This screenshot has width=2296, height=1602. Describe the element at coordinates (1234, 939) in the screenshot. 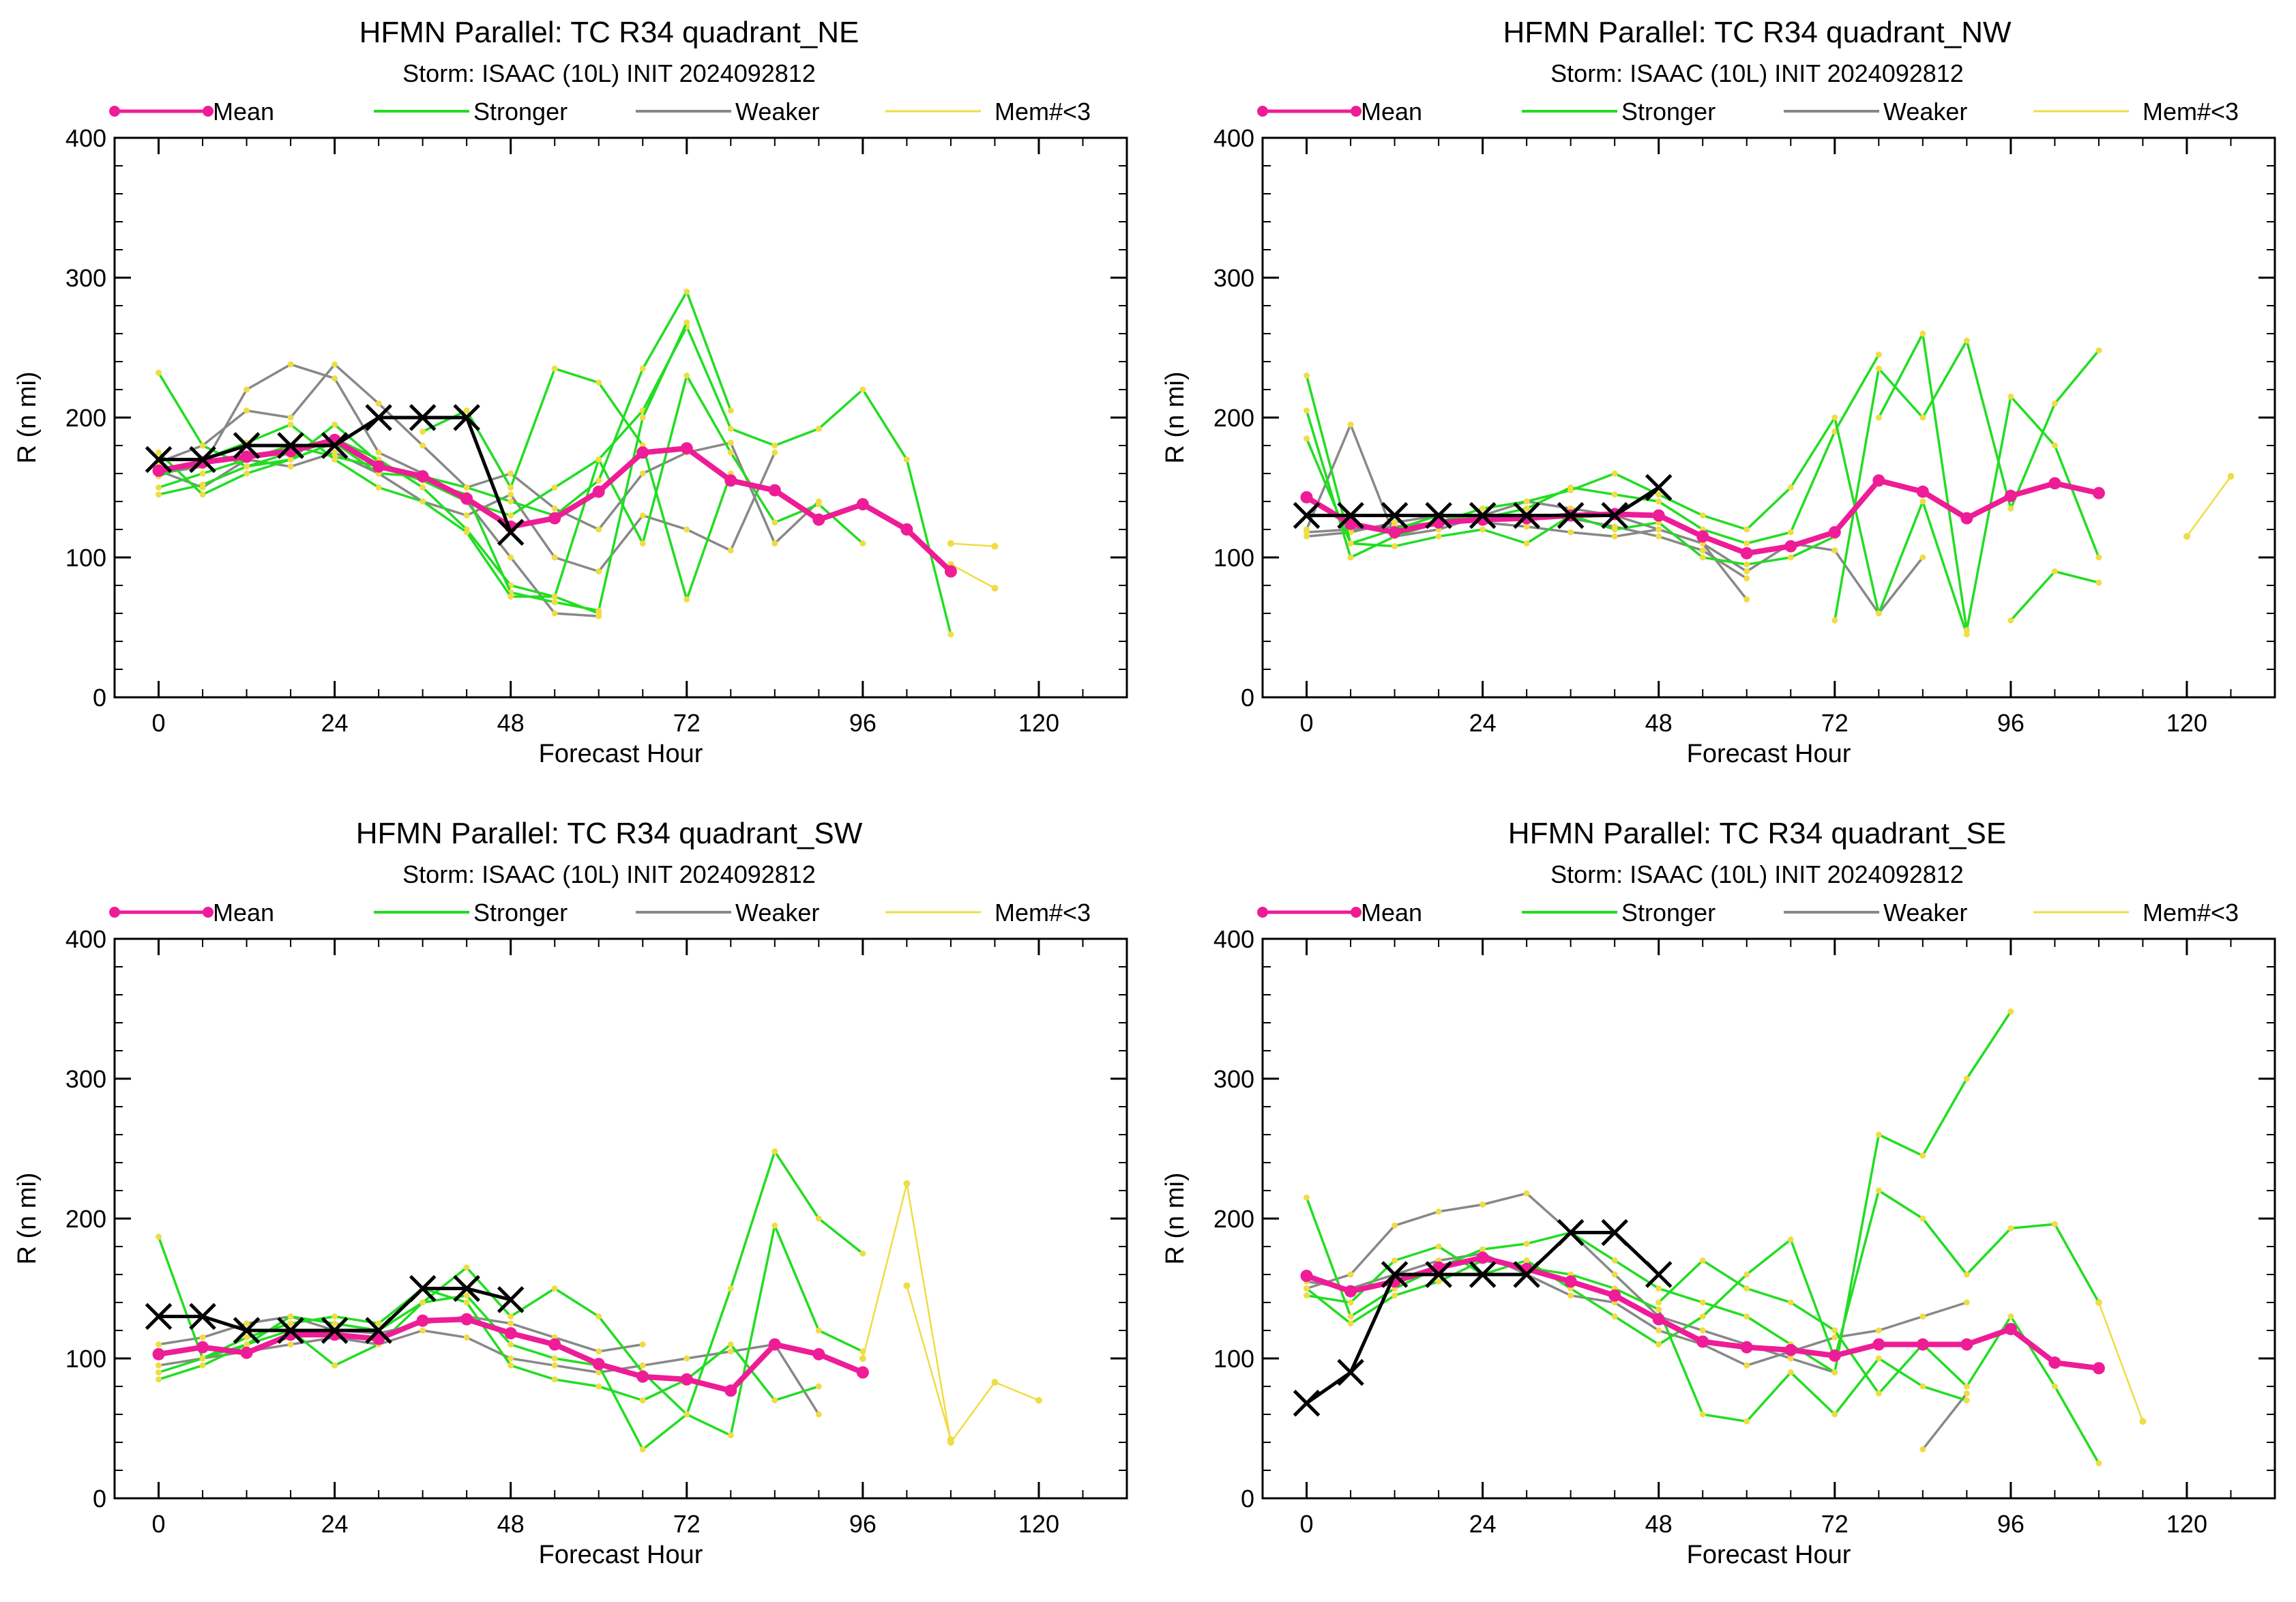

I see `chart-3-y-tick-label: 400` at that location.